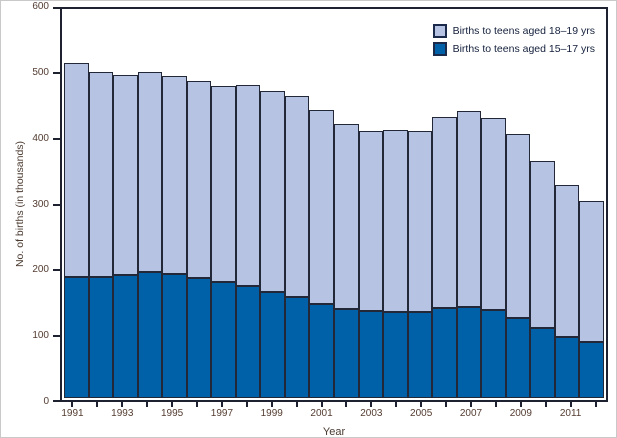 This screenshot has width=617, height=438. What do you see at coordinates (174, 174) in the screenshot?
I see `segment-18-19-1995` at bounding box center [174, 174].